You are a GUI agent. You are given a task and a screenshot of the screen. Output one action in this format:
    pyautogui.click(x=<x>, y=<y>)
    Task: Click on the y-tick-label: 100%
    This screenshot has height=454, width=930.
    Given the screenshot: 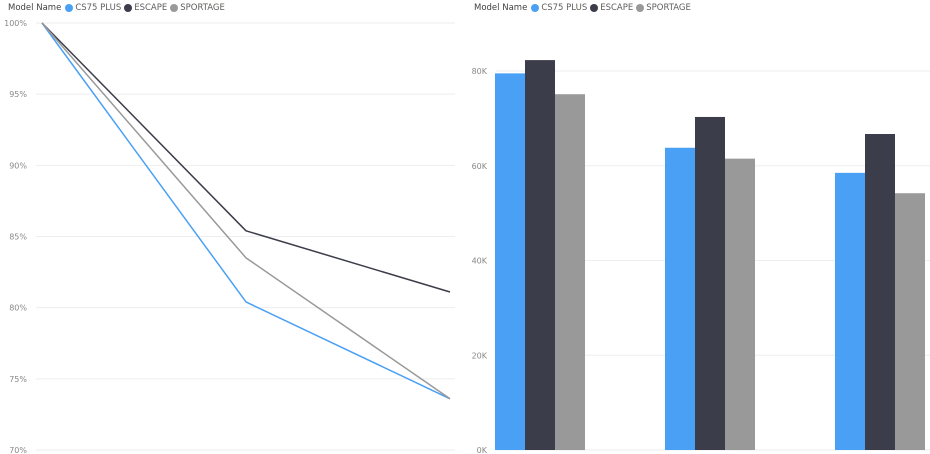 What is the action you would take?
    pyautogui.click(x=15, y=23)
    